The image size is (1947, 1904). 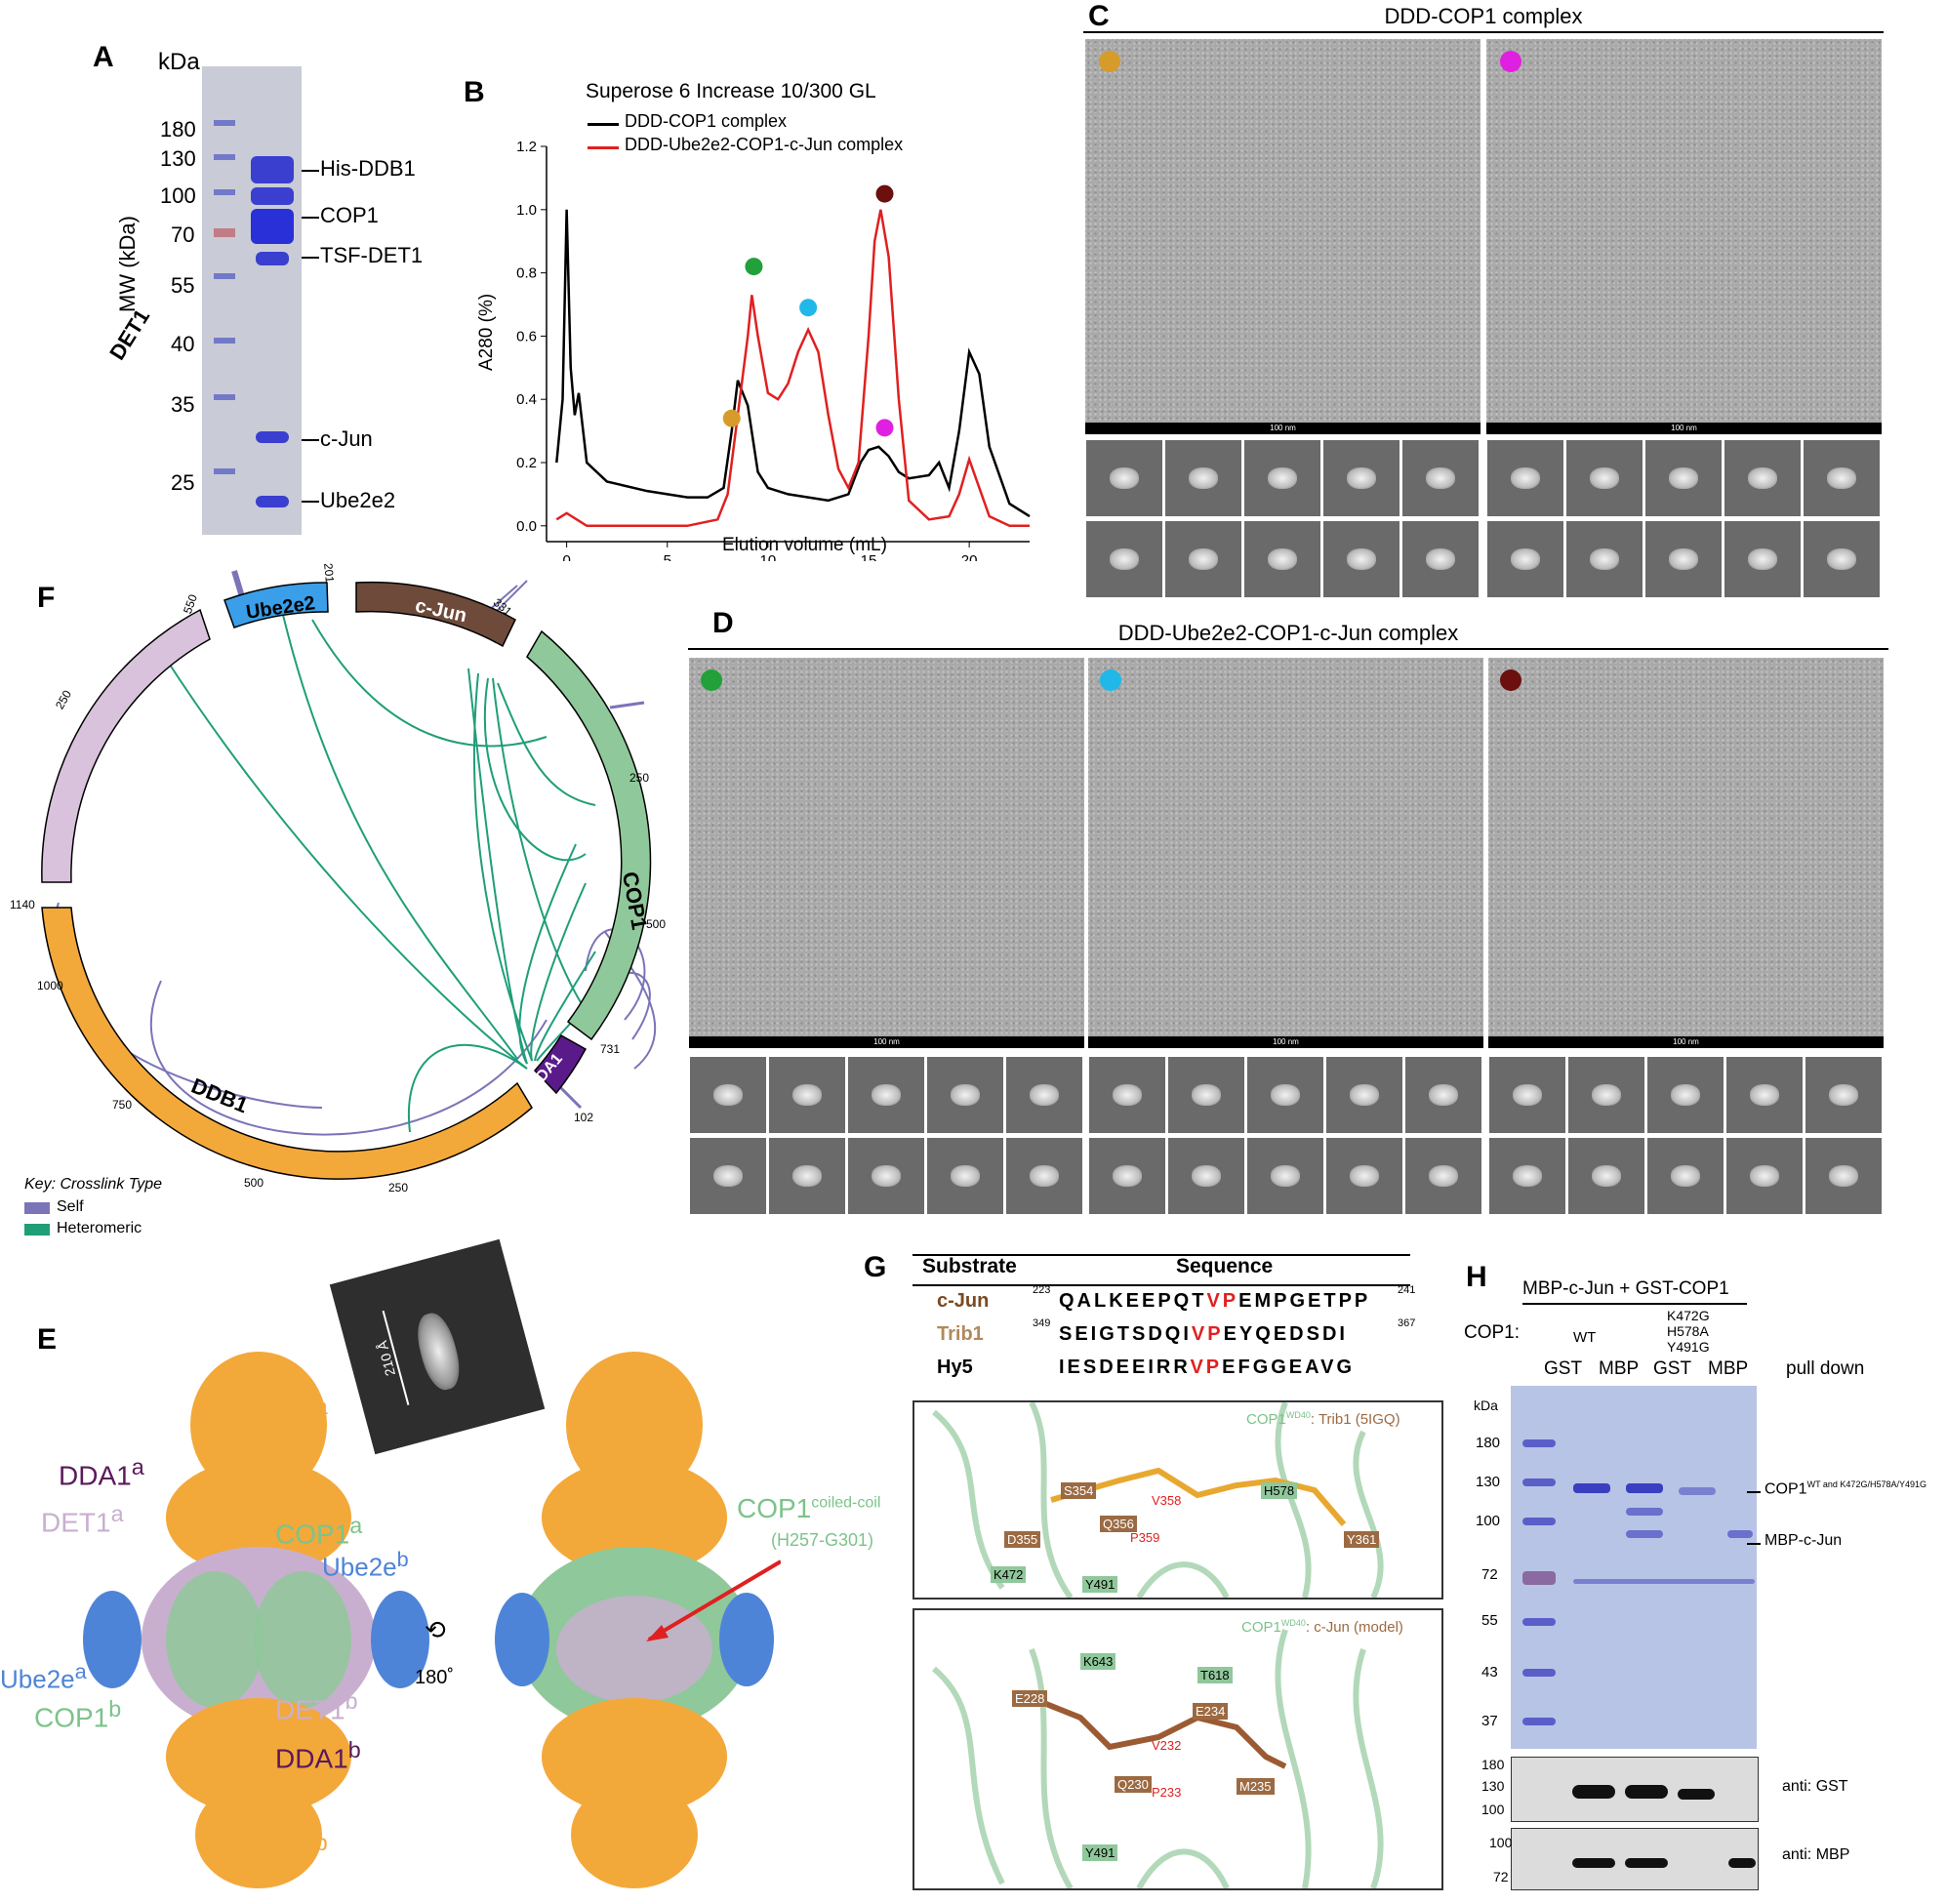 I want to click on sequence: IESDEEIRRVPEFGGEAVG, so click(x=1207, y=1367).